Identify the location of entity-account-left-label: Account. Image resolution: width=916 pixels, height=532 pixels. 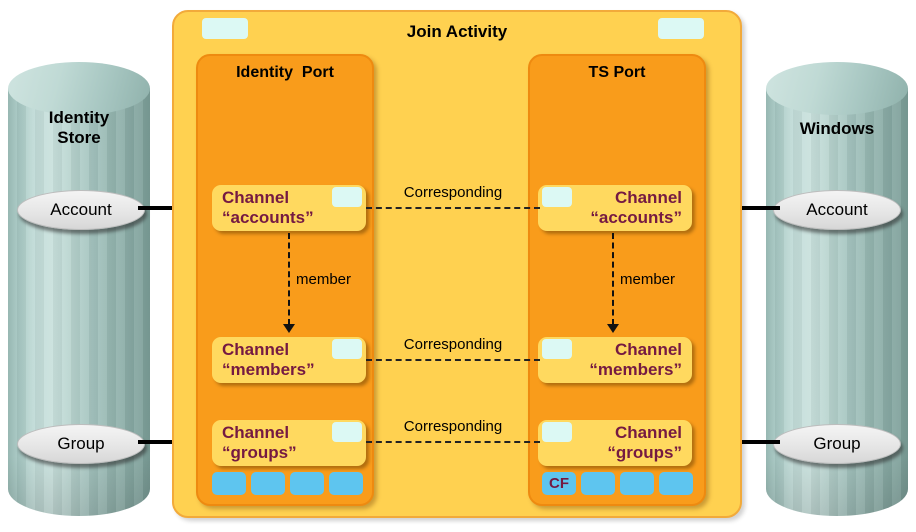
(81, 209).